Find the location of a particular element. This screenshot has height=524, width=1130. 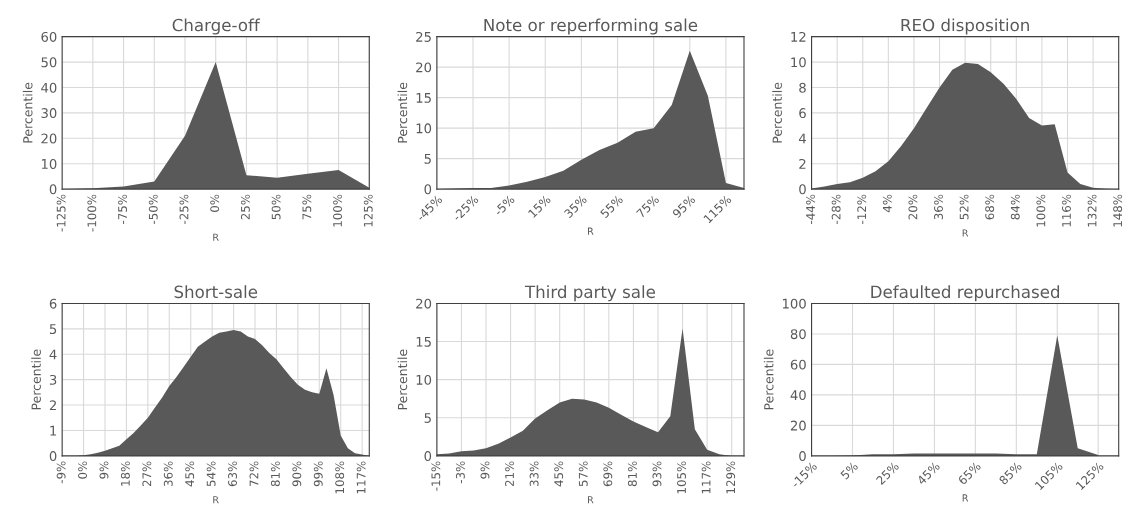

x-tick-label: -3% is located at coordinates (460, 472).